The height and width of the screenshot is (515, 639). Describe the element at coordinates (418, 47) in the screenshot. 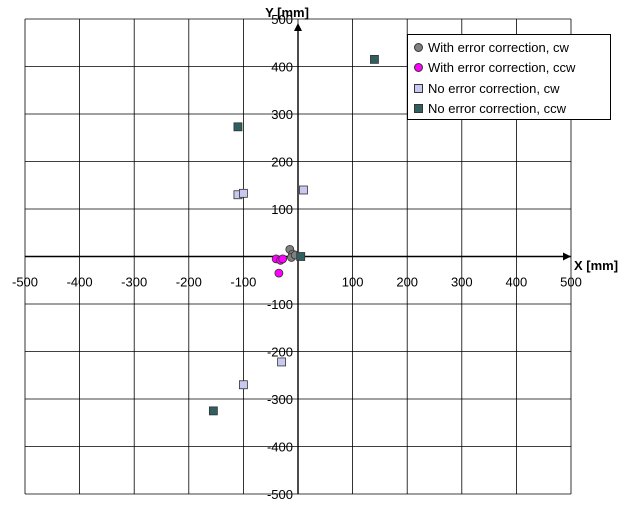

I see `legend-marker-circle-gray` at that location.